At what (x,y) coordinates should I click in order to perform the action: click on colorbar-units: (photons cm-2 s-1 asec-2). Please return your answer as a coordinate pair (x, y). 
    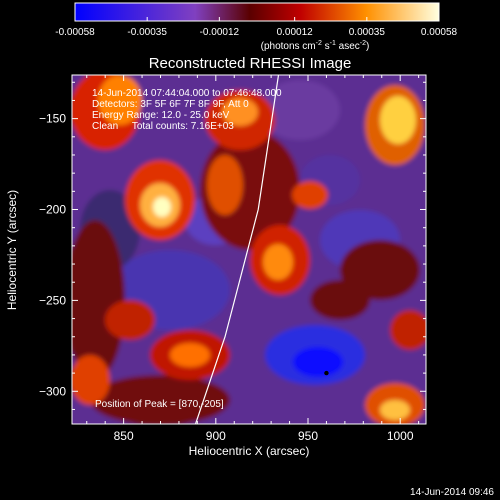
    Looking at the image, I should click on (315, 46).